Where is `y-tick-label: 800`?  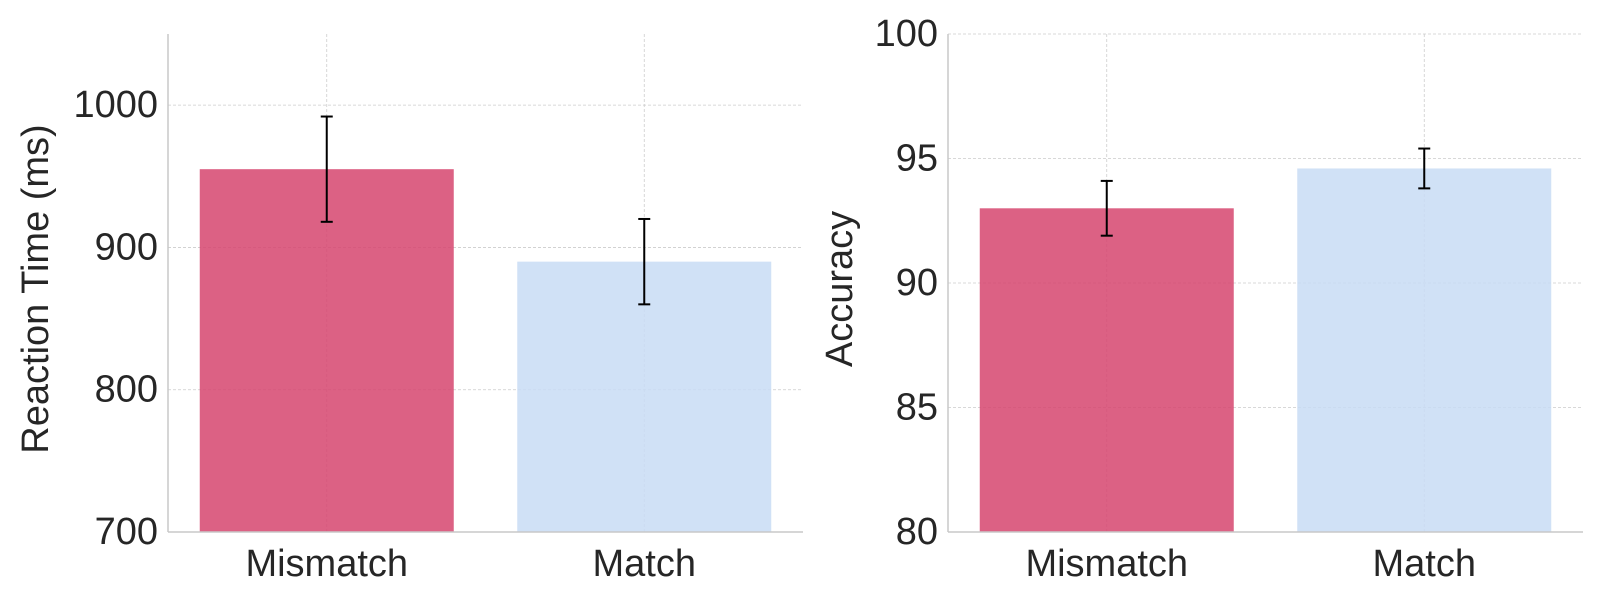
y-tick-label: 800 is located at coordinates (126, 390).